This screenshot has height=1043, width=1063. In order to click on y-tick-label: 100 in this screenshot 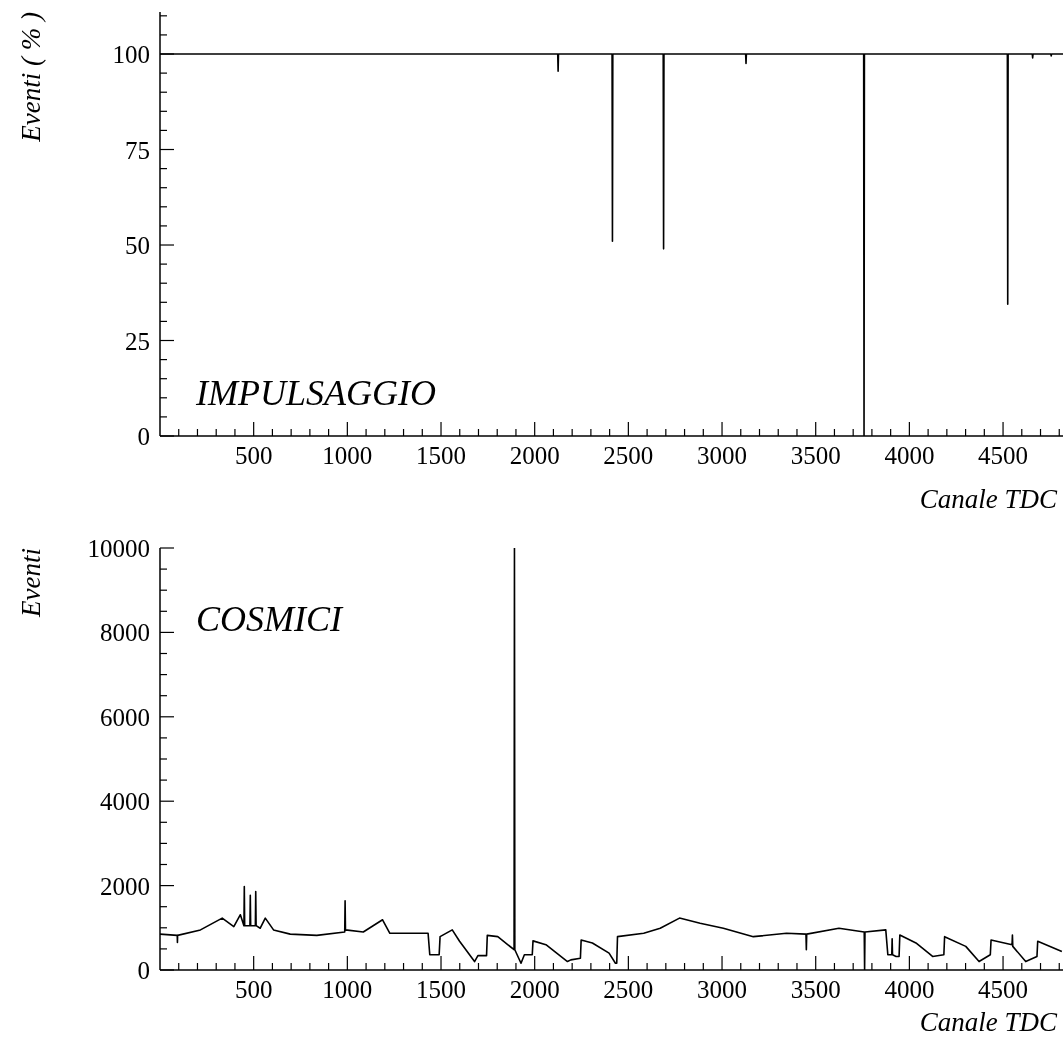, I will do `click(131, 55)`.